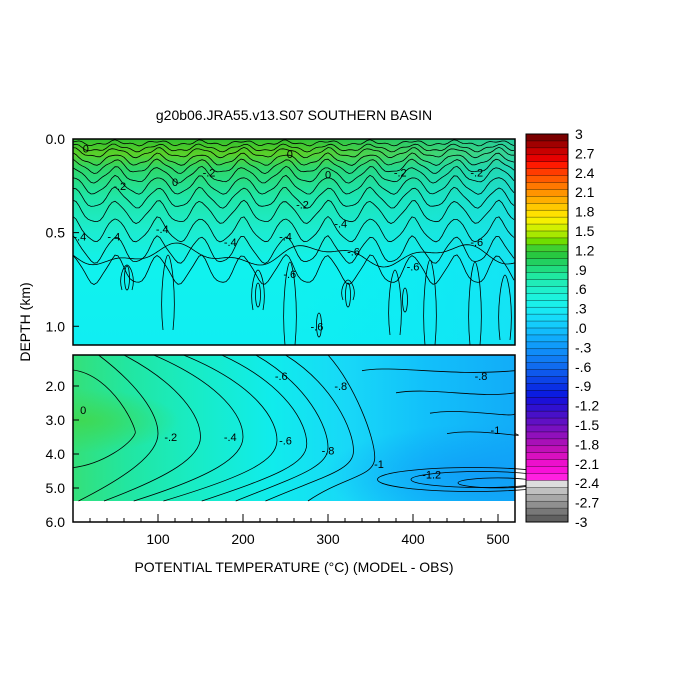  What do you see at coordinates (579, 134) in the screenshot?
I see `colorbar-label: 3` at bounding box center [579, 134].